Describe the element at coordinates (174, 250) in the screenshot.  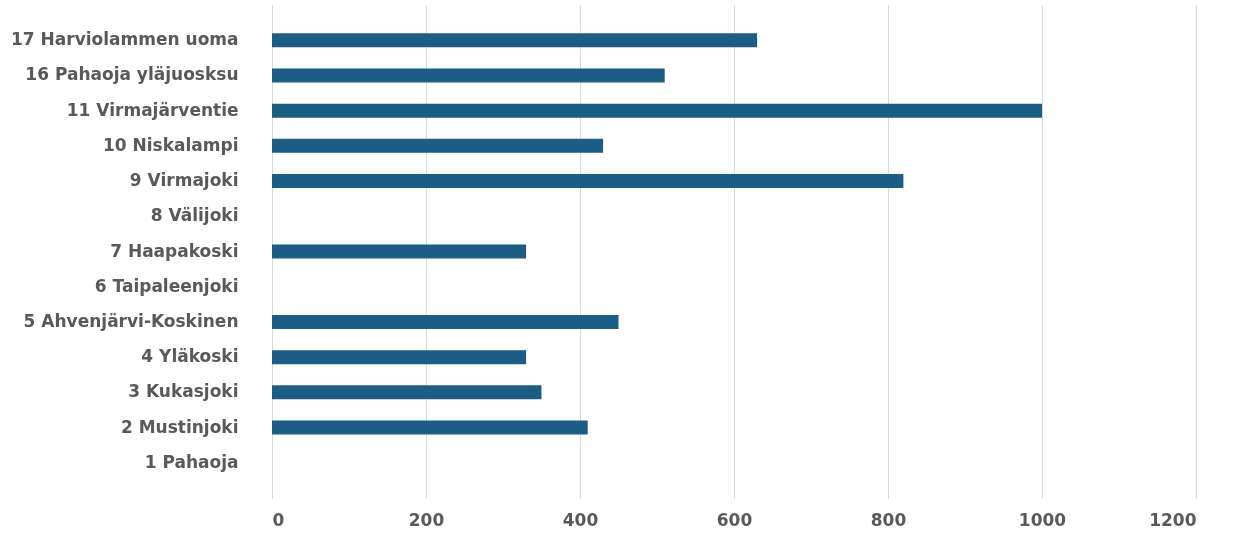
I see `y-tick-label: 7 Haapakoski` at that location.